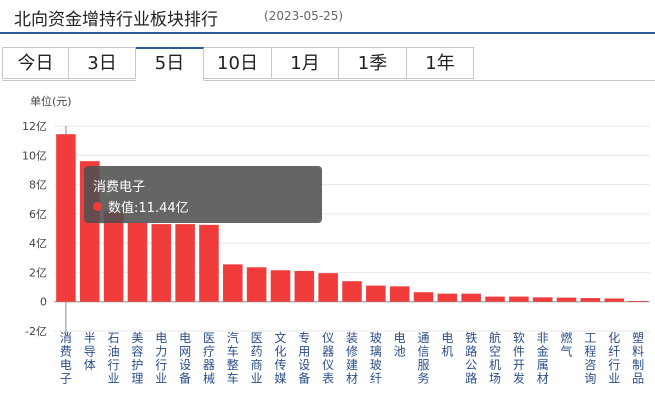  What do you see at coordinates (373, 63) in the screenshot?
I see `tab-1q: 1季` at bounding box center [373, 63].